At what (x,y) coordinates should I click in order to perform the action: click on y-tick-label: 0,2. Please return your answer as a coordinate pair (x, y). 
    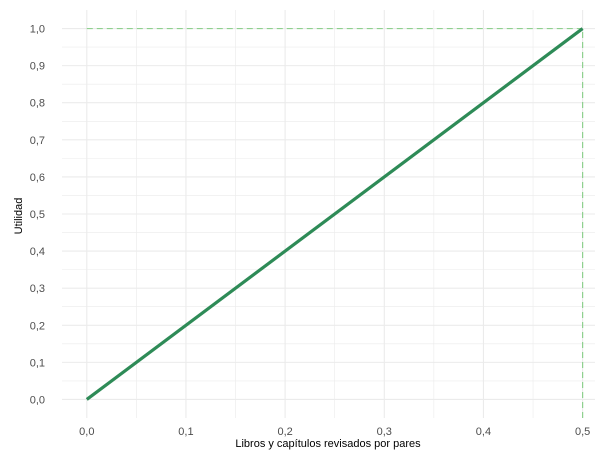
    Looking at the image, I should click on (37, 326).